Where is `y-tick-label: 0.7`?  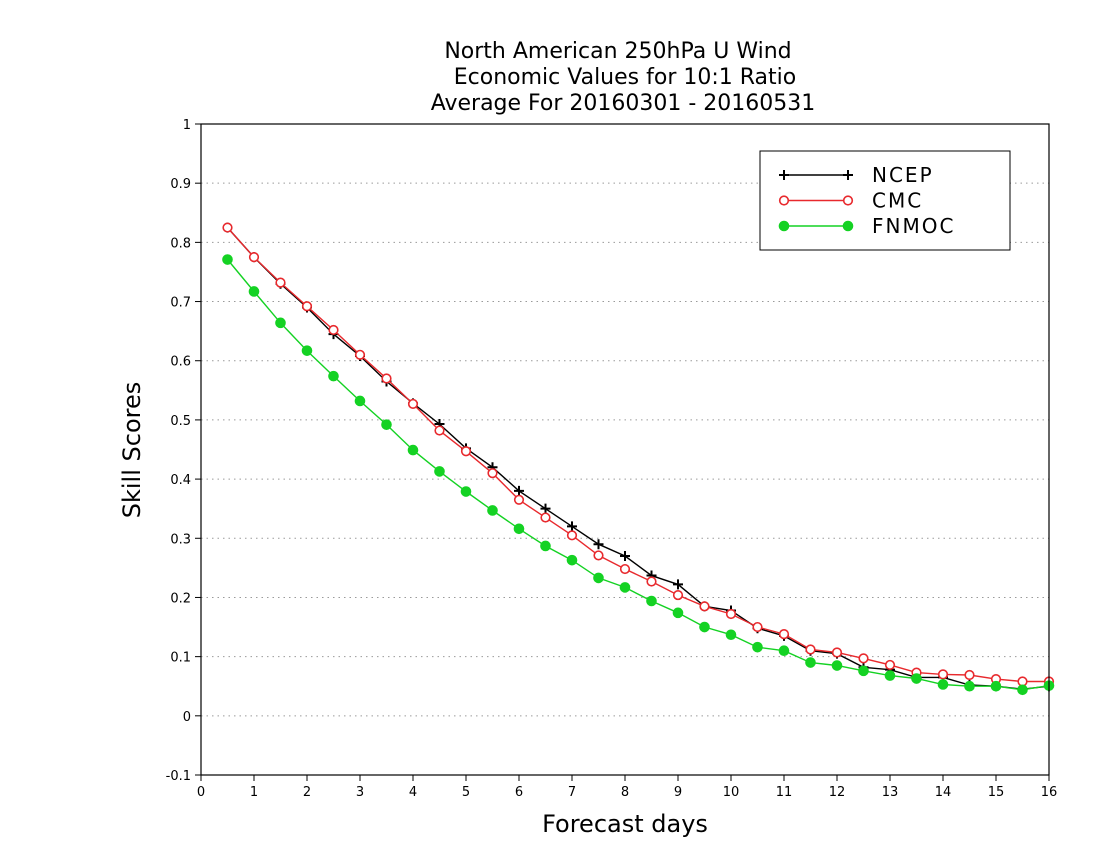 y-tick-label: 0.7 is located at coordinates (180, 303).